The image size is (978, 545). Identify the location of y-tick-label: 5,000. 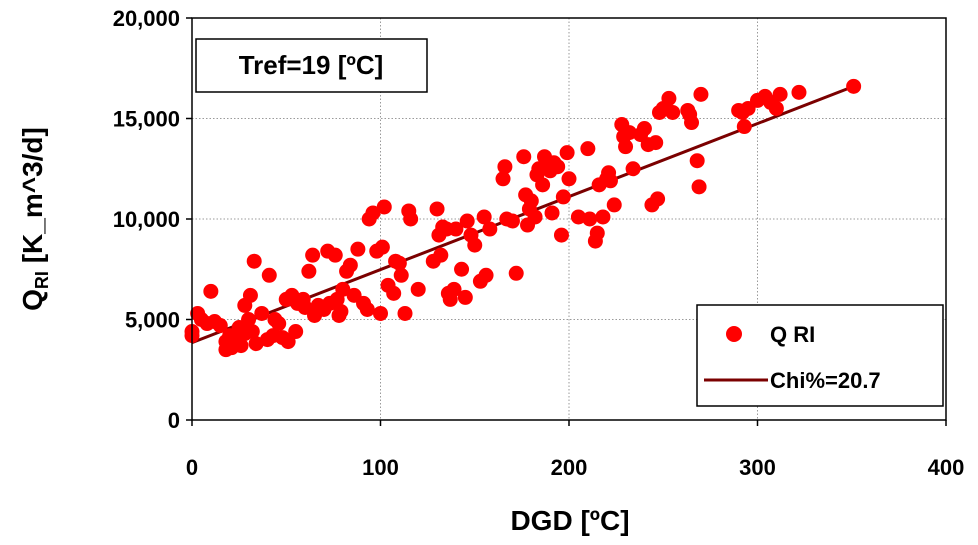
(152, 320).